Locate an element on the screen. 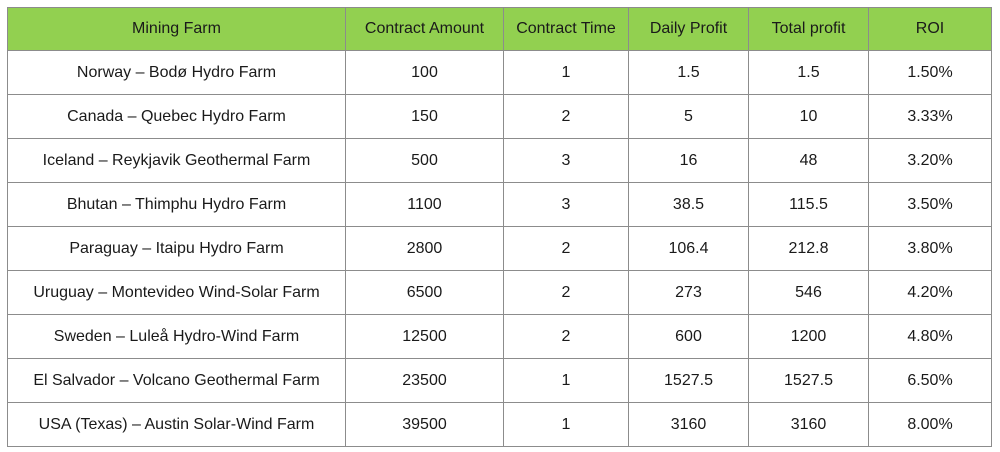  table-cell: 1200 is located at coordinates (808, 336).